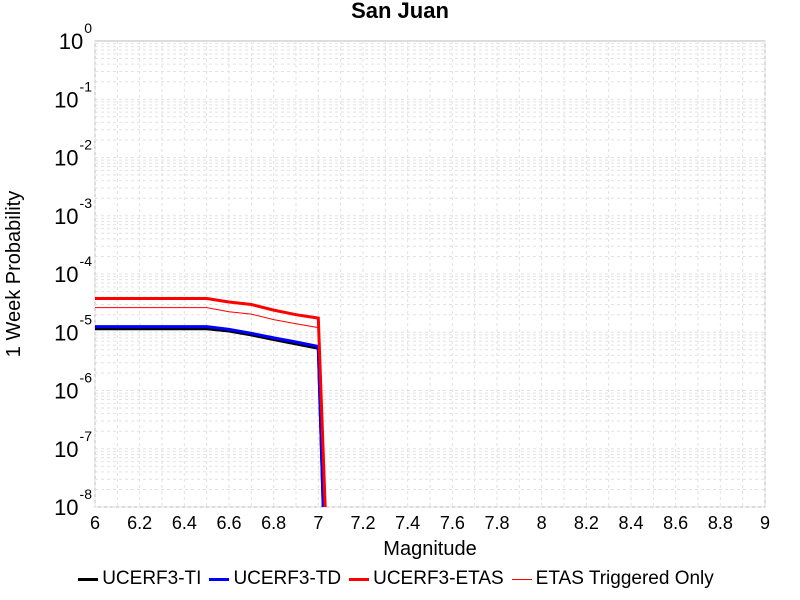 This screenshot has height=600, width=800. Describe the element at coordinates (430, 523) in the screenshot. I see `x-tick-labels: 6 6.2 6.4 6.6 6.8 7 7.2 7.4 7.6 7.8 8 8.2 8.4 8.6 8.8 9` at that location.